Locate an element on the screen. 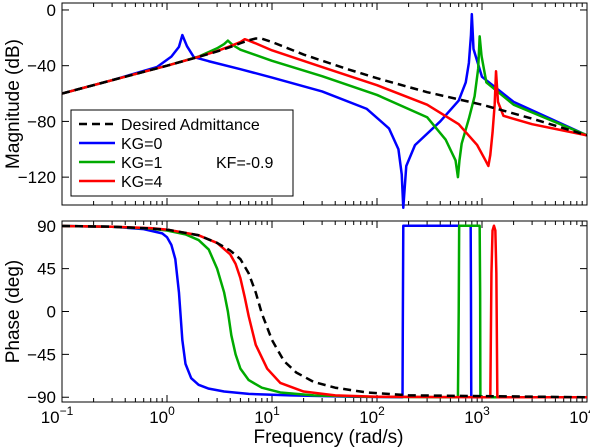 The image size is (590, 448). legend-label-kg-1: KG=1 is located at coordinates (141, 163).